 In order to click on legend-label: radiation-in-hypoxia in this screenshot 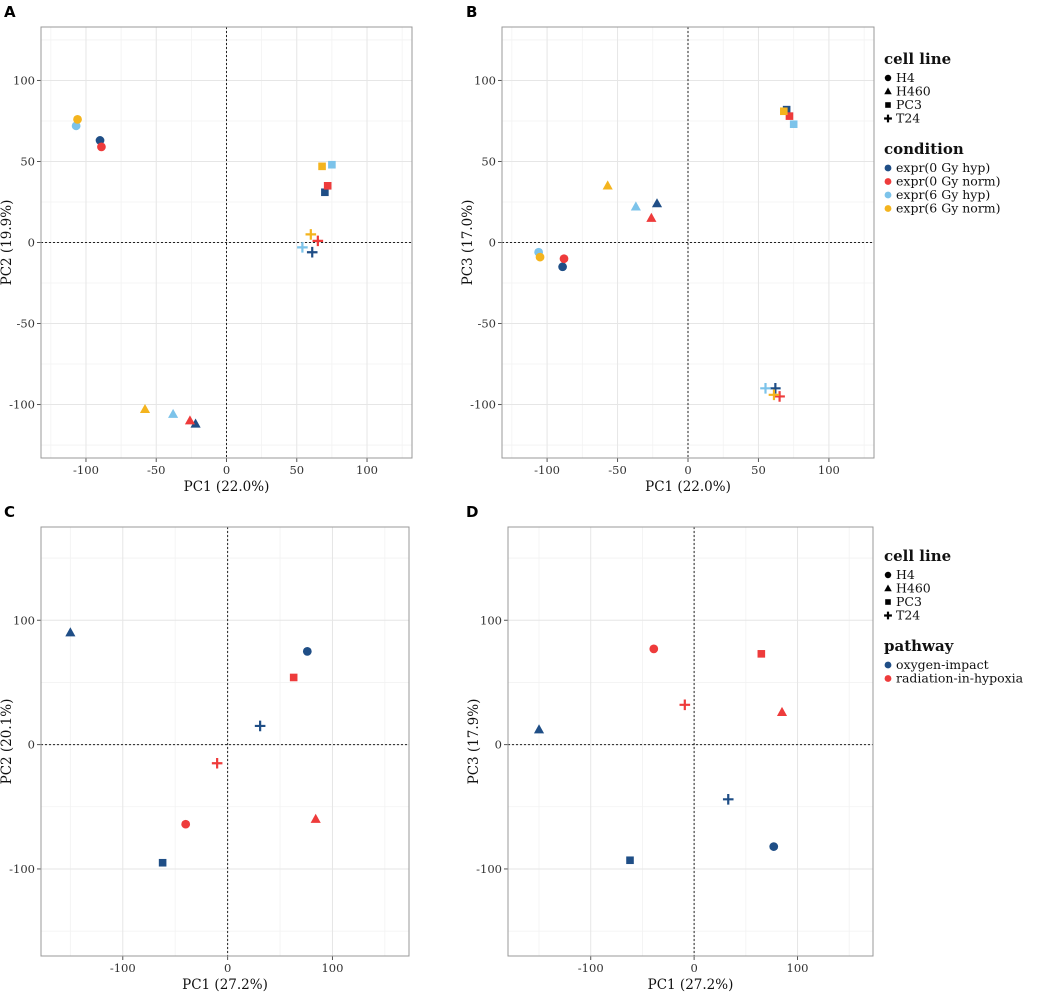, I will do `click(960, 678)`.